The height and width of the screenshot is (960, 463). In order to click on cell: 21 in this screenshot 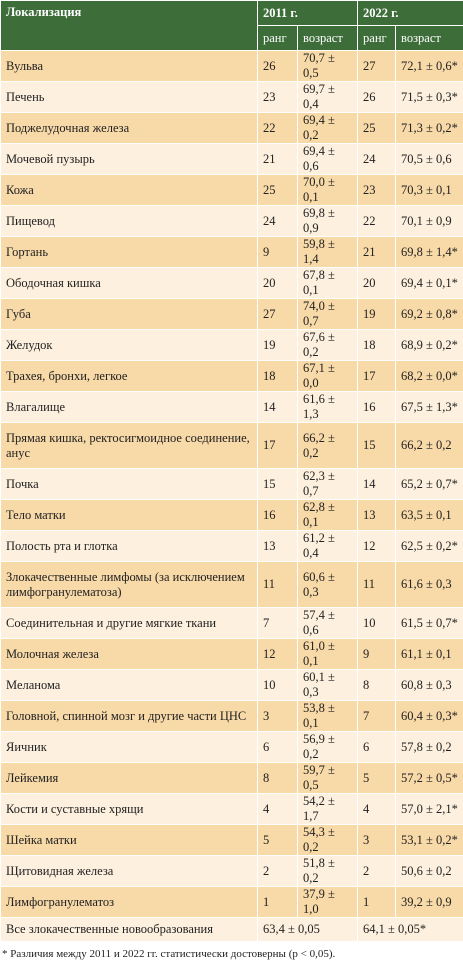, I will do `click(278, 159)`.